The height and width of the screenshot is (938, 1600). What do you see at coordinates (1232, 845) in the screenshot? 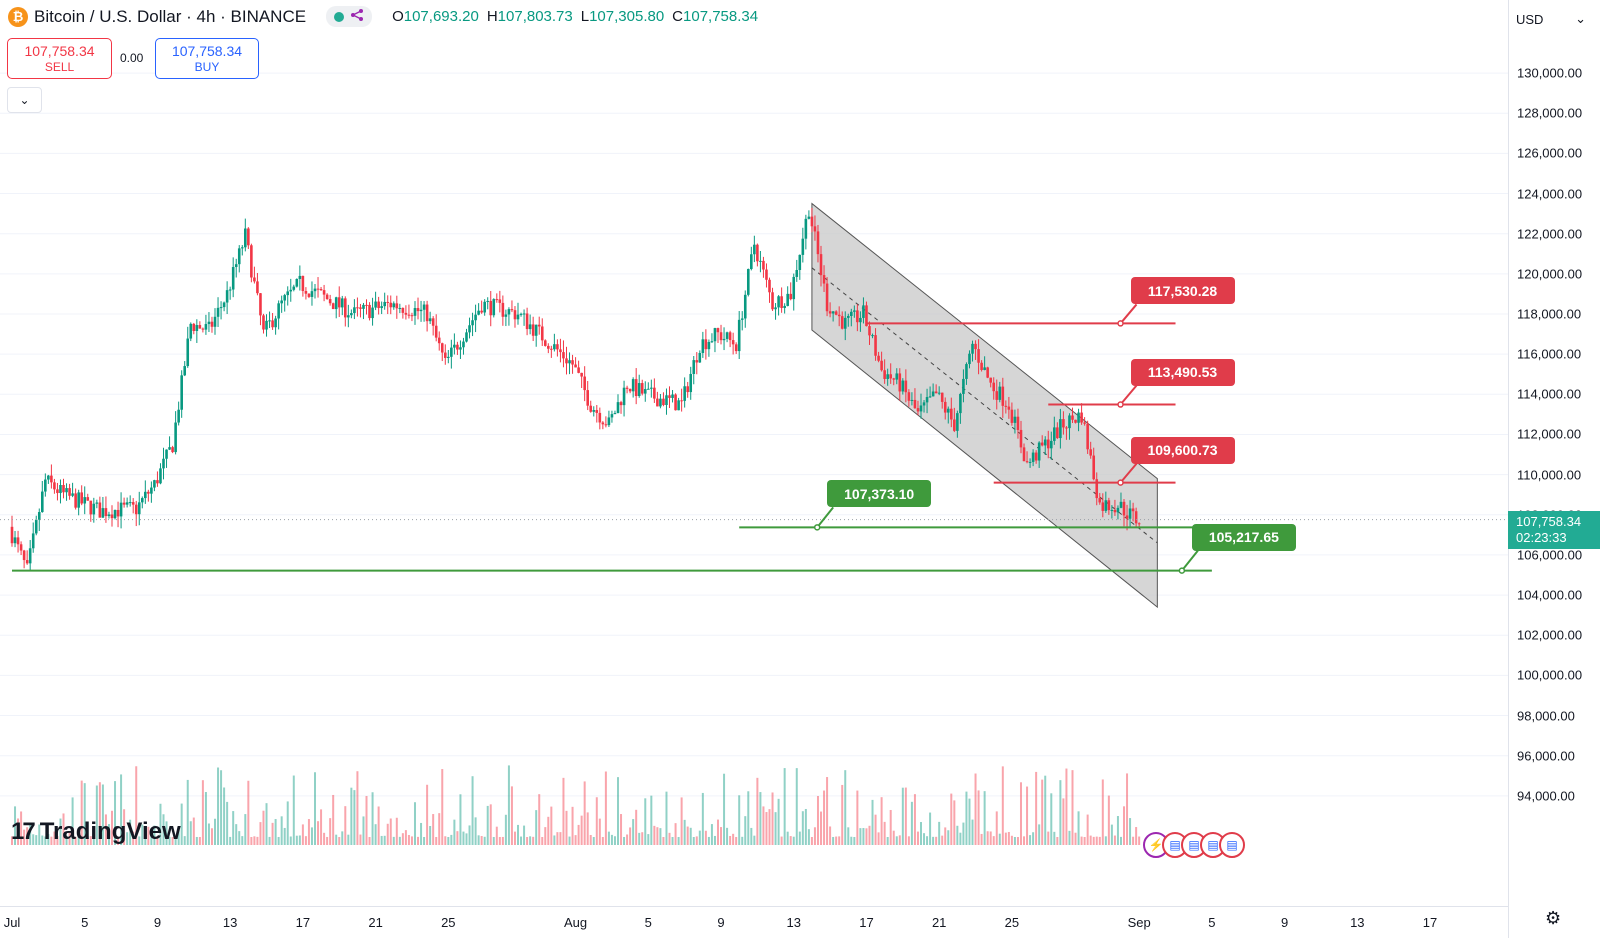
I see `us-flag-event-icon: ▤` at bounding box center [1232, 845].